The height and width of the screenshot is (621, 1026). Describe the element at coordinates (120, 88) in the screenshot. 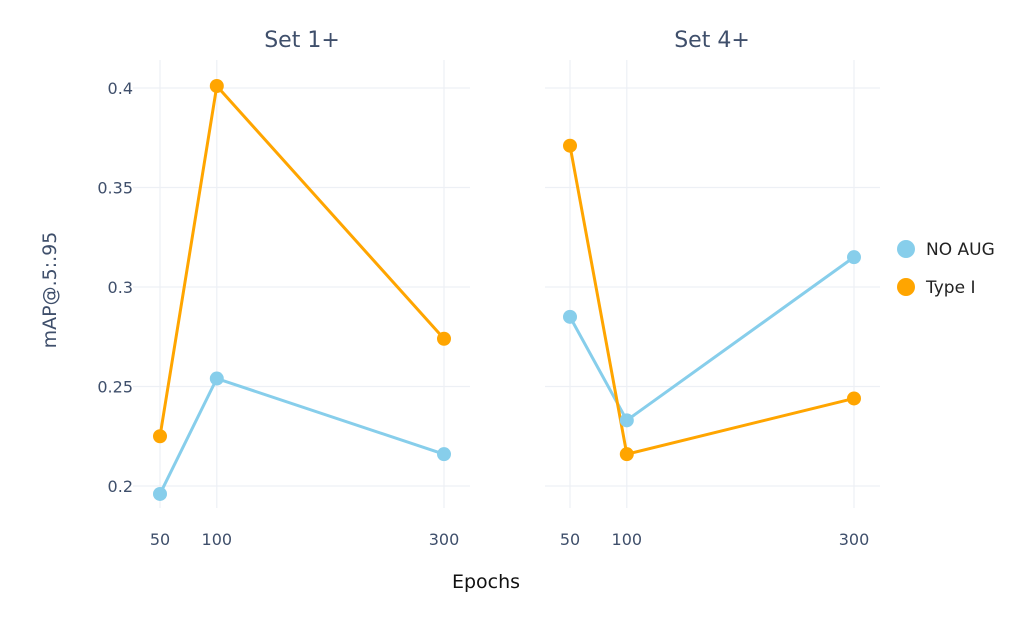

I see `y-tick-label: 0.4` at that location.